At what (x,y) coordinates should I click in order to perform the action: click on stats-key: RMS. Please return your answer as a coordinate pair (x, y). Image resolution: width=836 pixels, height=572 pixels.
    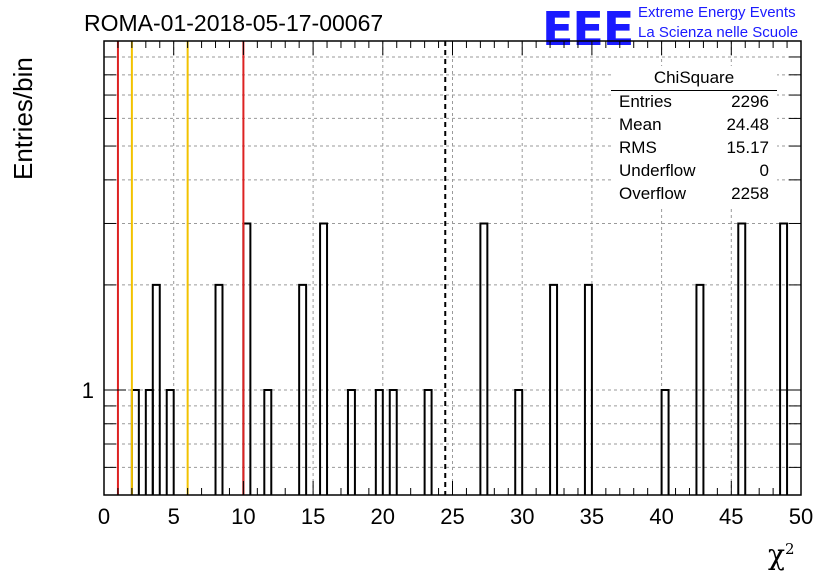
    Looking at the image, I should click on (638, 147).